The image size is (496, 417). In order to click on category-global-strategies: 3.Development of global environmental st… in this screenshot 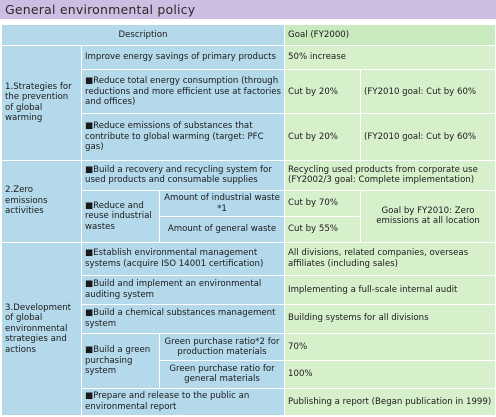, I will do `click(41, 329)`.